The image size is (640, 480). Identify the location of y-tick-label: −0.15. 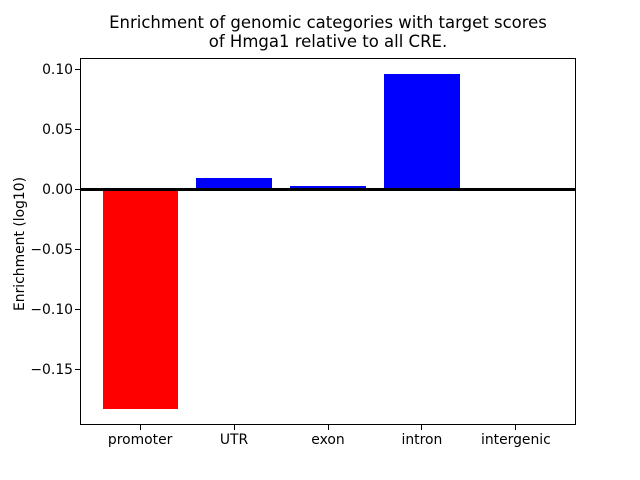
(51, 369).